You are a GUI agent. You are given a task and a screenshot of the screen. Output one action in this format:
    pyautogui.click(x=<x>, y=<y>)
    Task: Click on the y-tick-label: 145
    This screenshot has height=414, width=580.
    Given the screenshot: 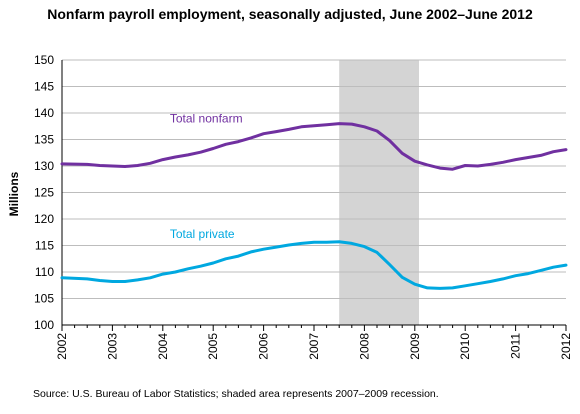 What is the action you would take?
    pyautogui.click(x=44, y=87)
    